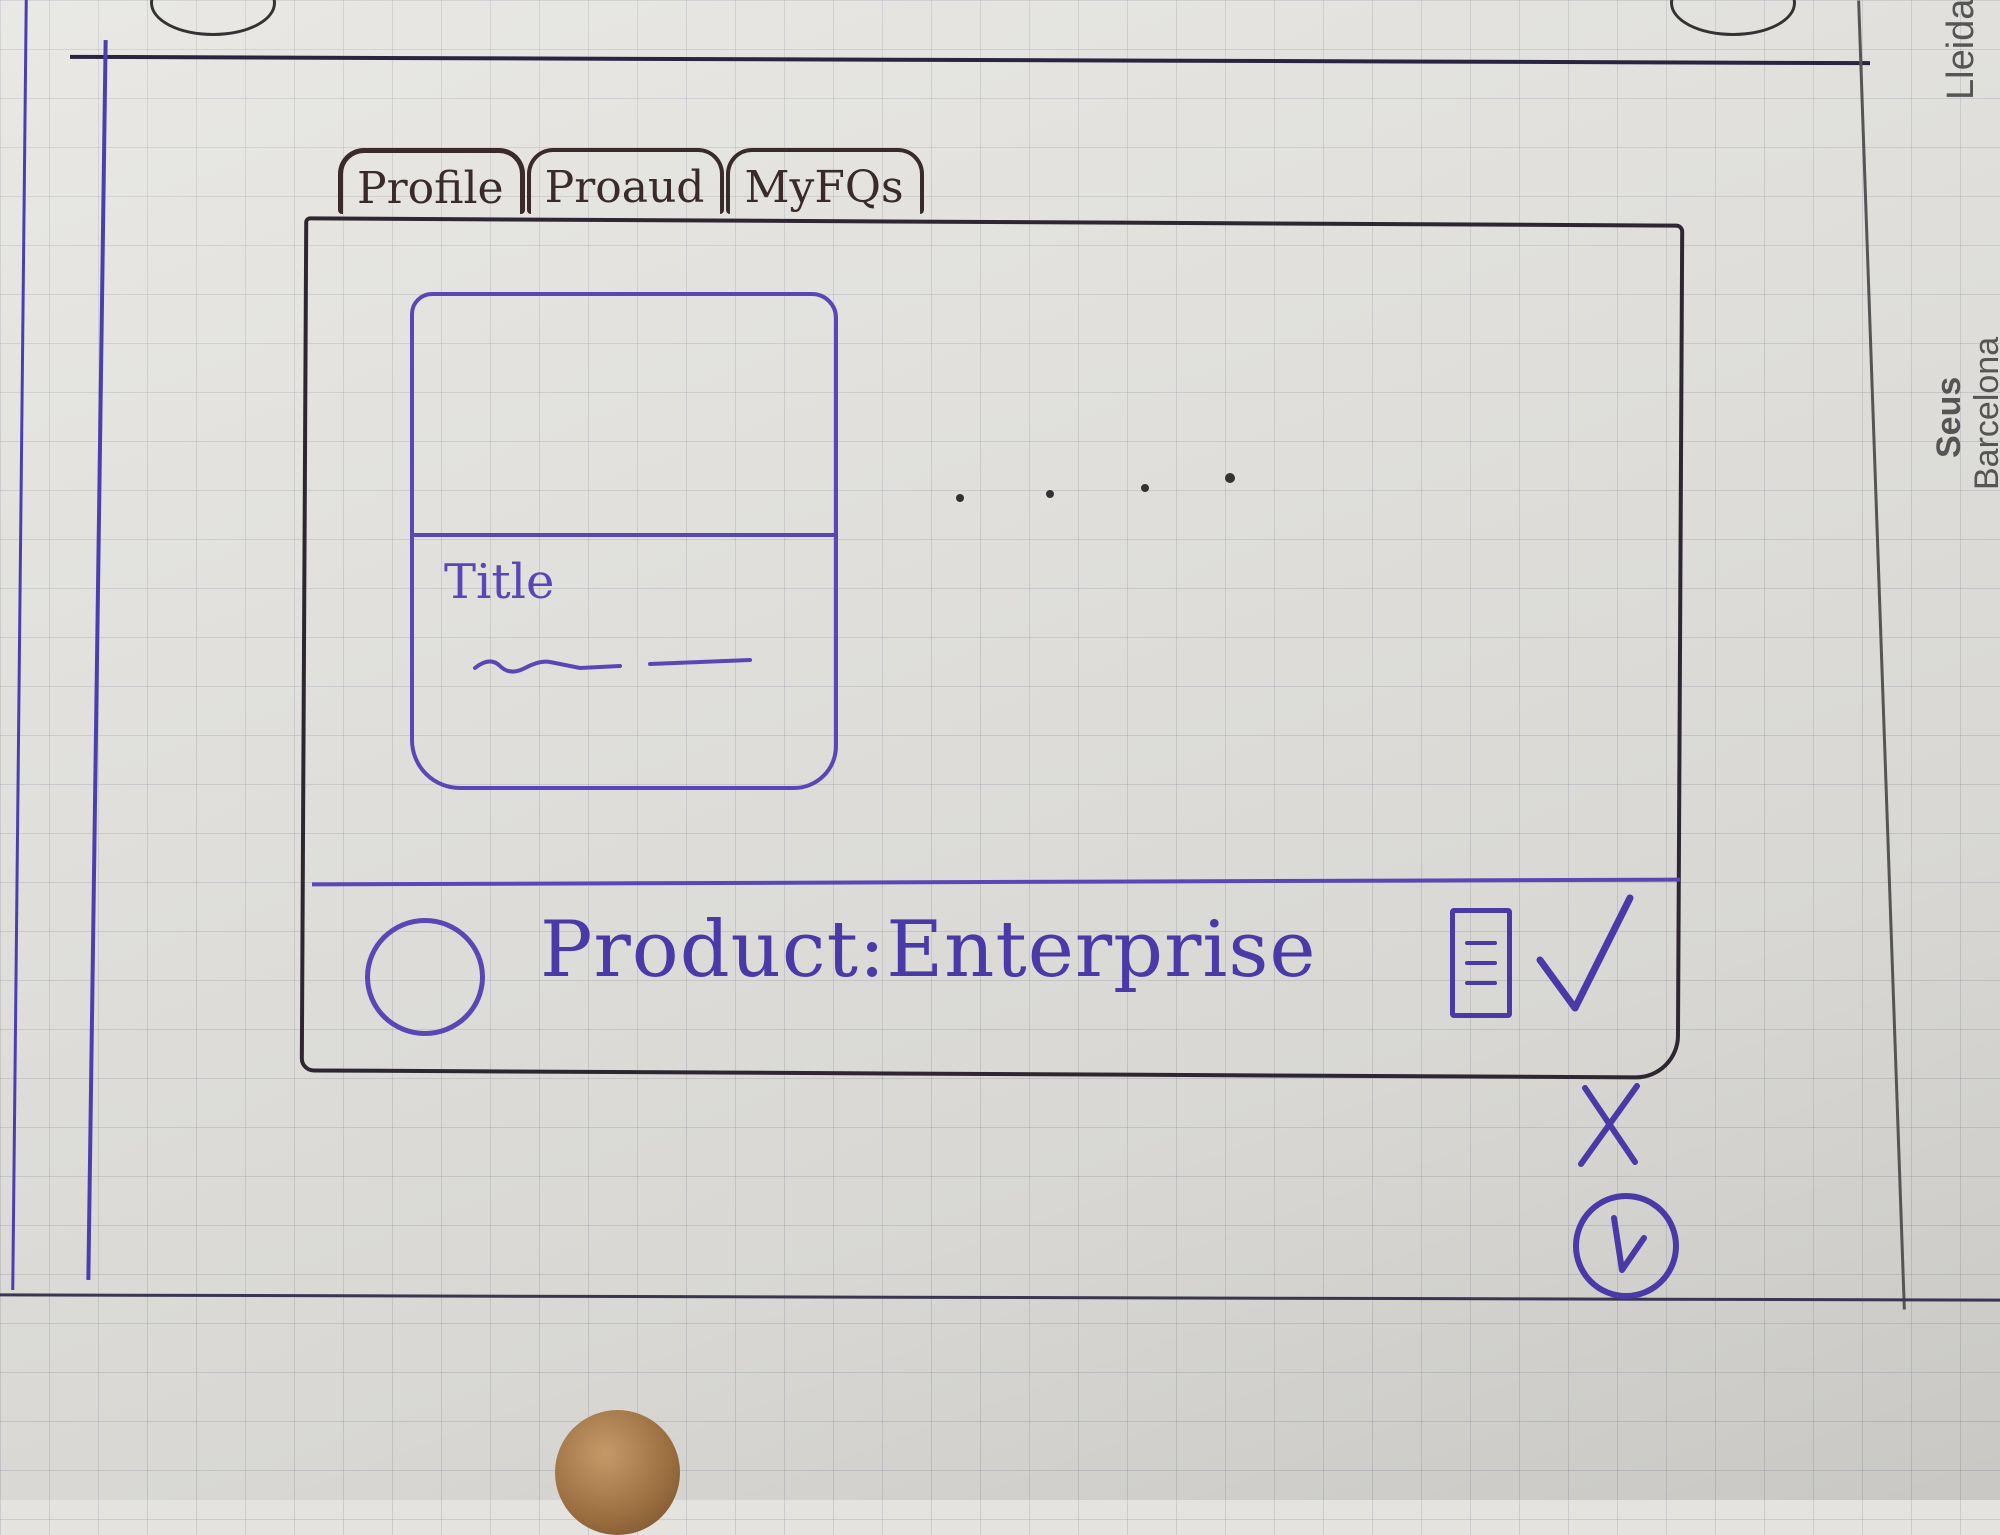 This screenshot has height=1535, width=2000. I want to click on margin-city-lleida: Lleida, so click(1961, 50).